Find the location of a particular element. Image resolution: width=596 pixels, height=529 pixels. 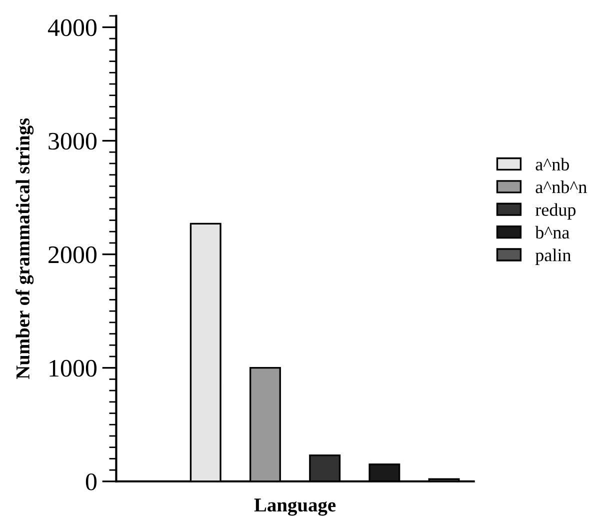

y-tick-label: 0 is located at coordinates (91, 481).